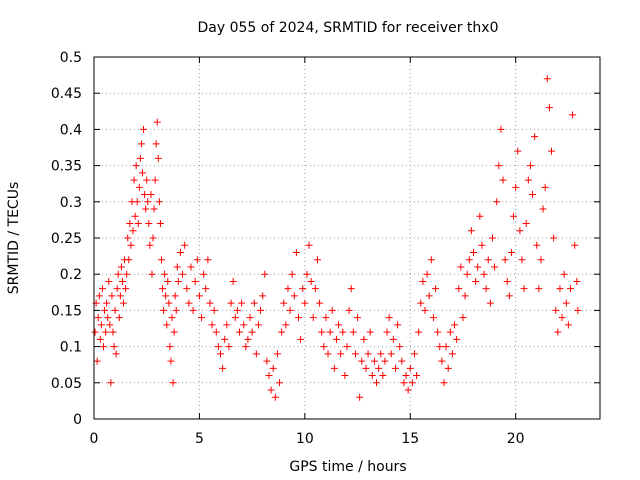 This screenshot has height=480, width=640. What do you see at coordinates (71, 348) in the screenshot?
I see `y-tick-label: 0.1` at bounding box center [71, 348].